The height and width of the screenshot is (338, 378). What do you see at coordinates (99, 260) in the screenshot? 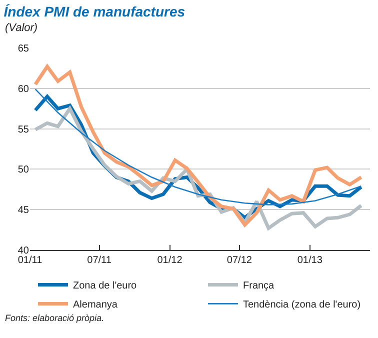
I see `x-tick-label: 07/11` at bounding box center [99, 260].